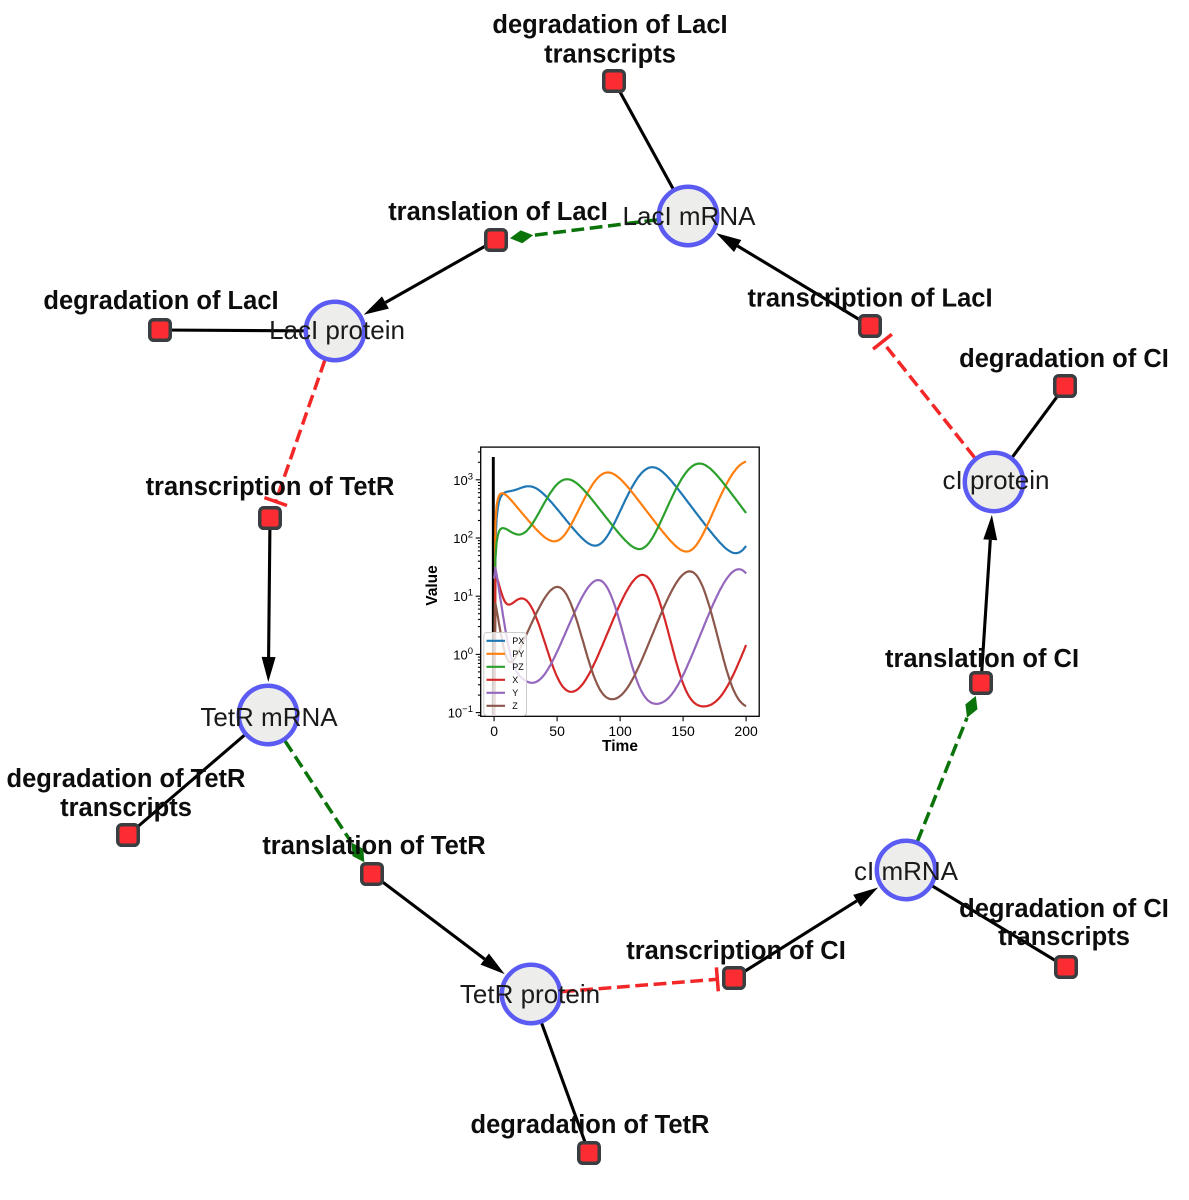 The image size is (1189, 1200). What do you see at coordinates (373, 846) in the screenshot?
I see `svg-text: translation of TetR` at bounding box center [373, 846].